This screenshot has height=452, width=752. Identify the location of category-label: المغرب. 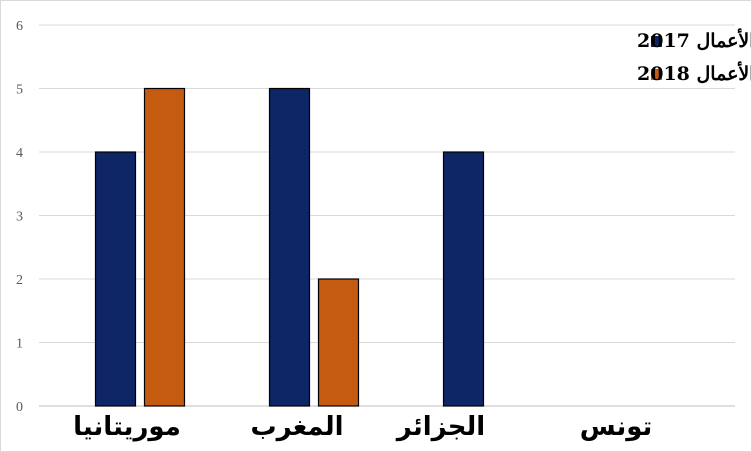
(296, 427).